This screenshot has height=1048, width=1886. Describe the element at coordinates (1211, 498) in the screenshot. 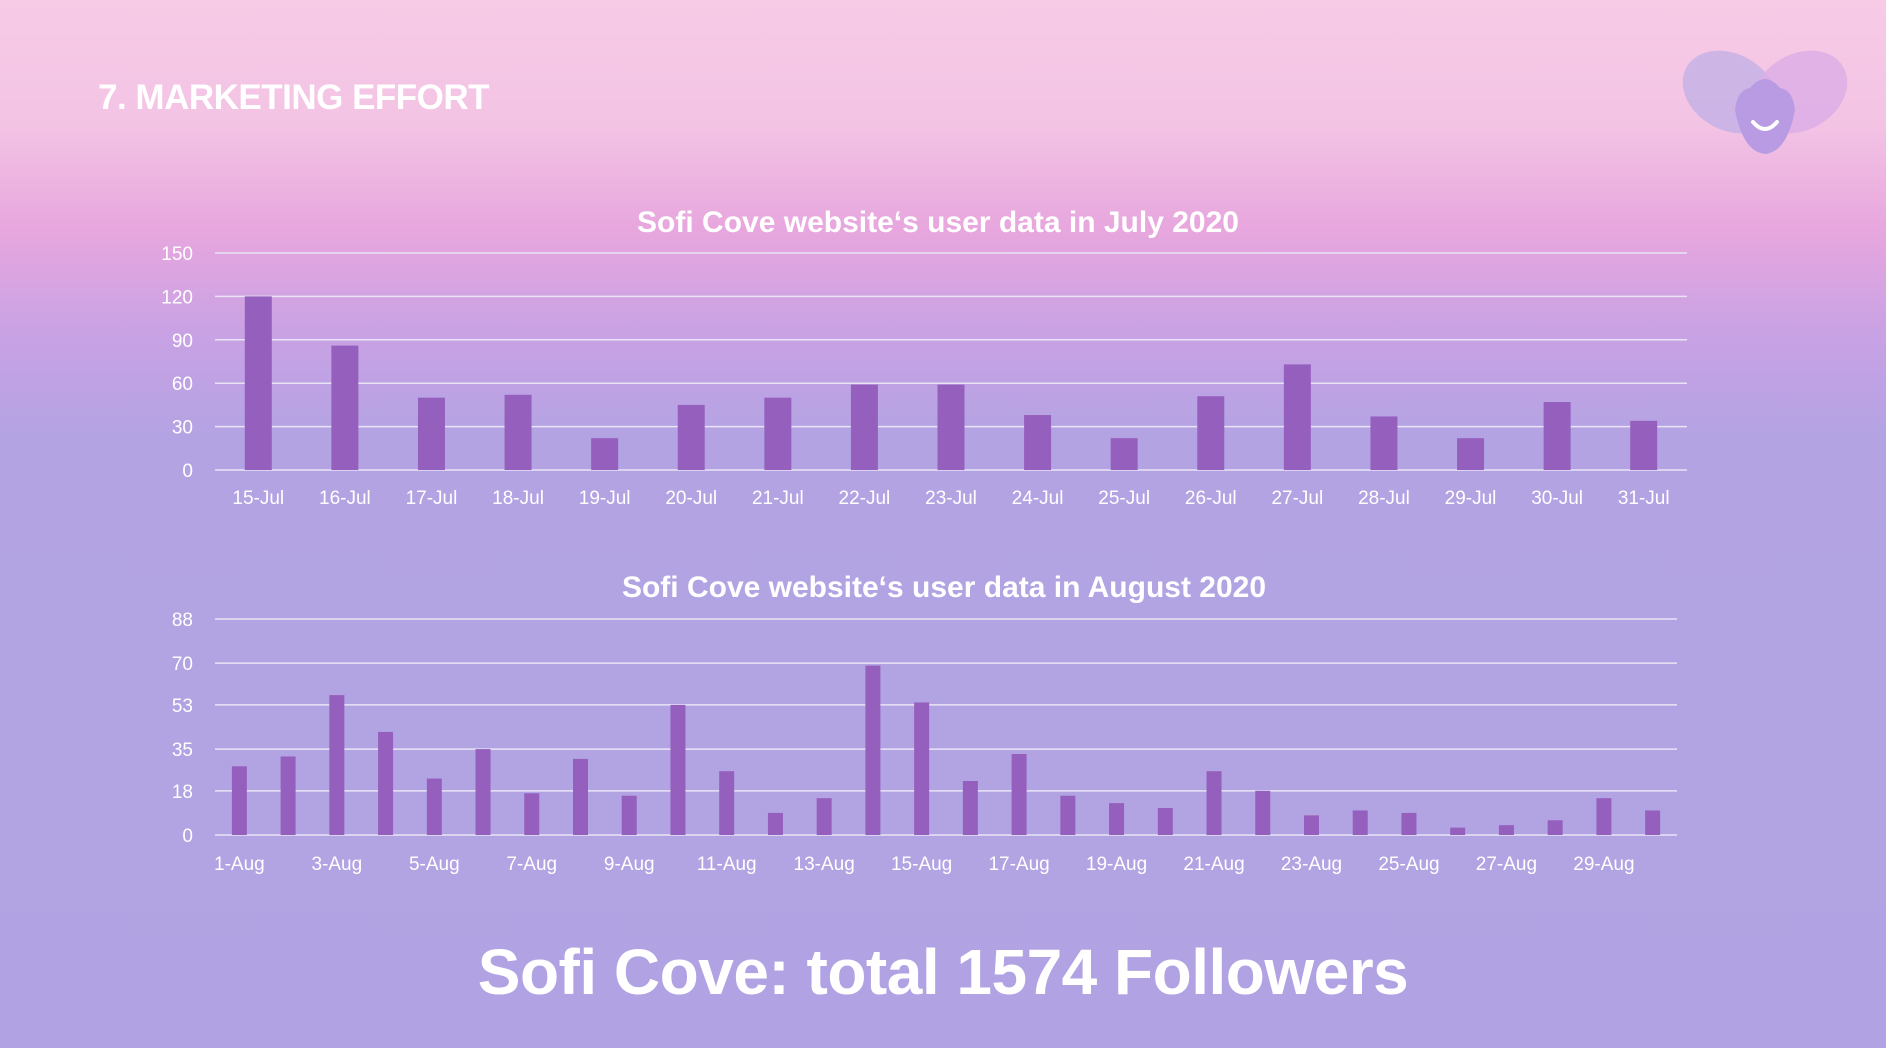

I see `x-tick-label: 26-Jul` at that location.